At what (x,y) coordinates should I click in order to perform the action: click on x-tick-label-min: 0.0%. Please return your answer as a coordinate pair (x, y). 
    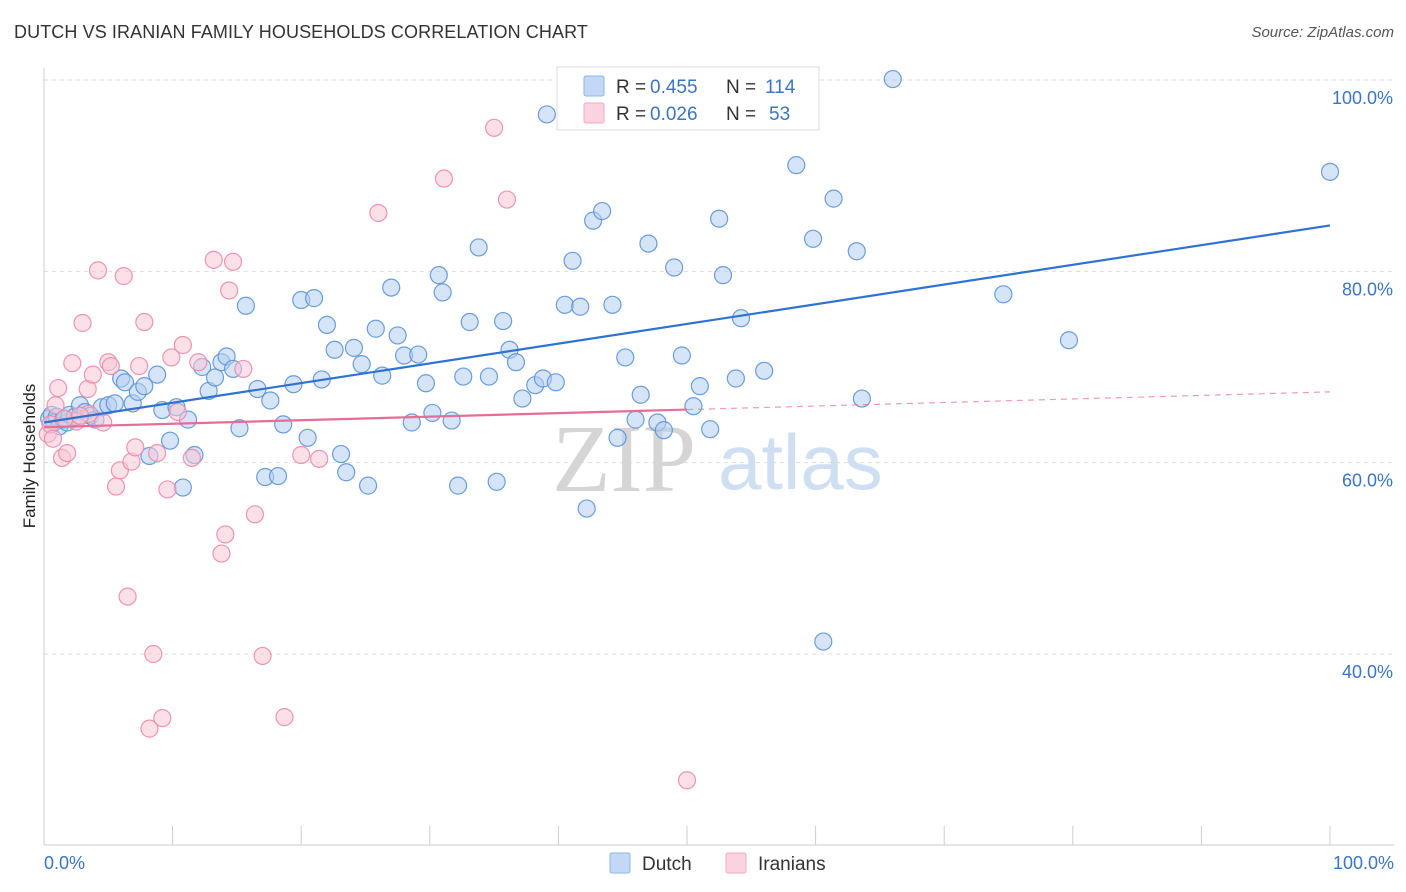
    Looking at the image, I should click on (64, 863).